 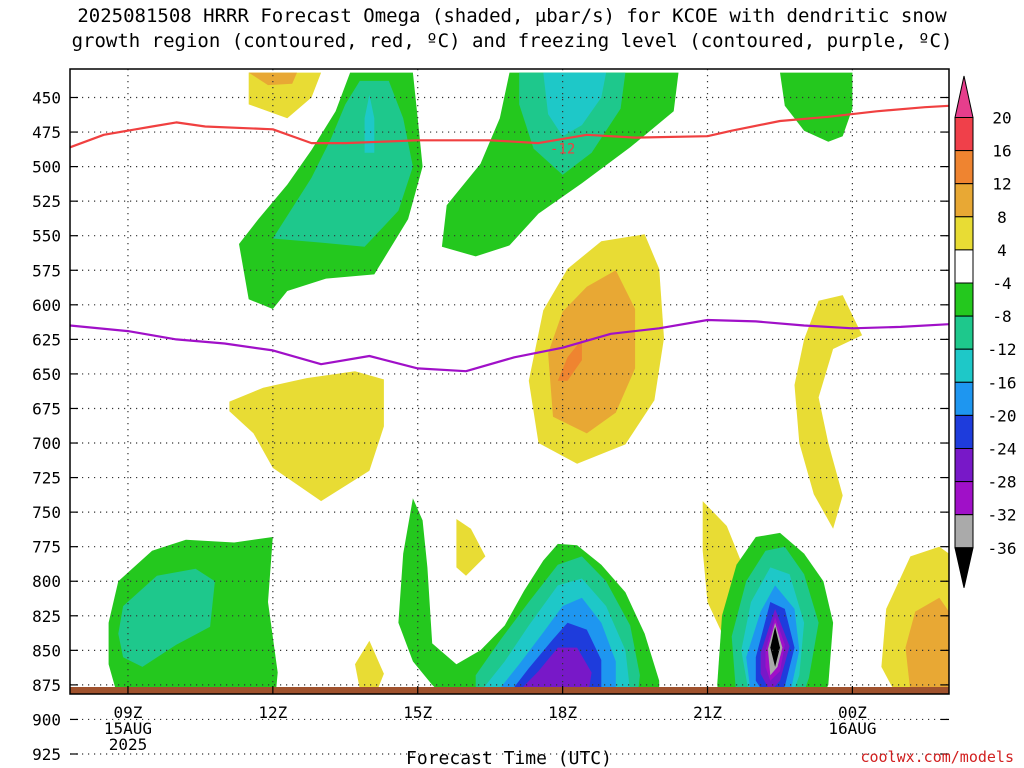 What do you see at coordinates (964, 96) in the screenshot?
I see `colorbar-arrow-top` at bounding box center [964, 96].